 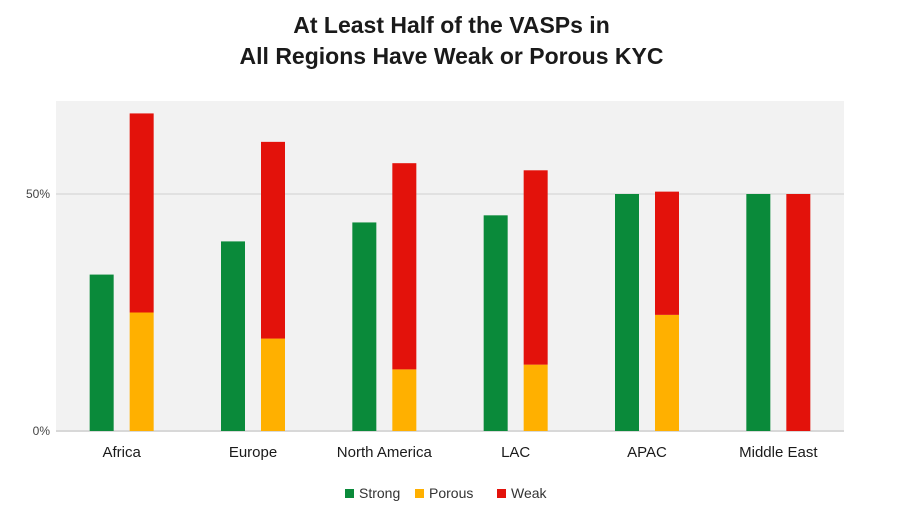 I want to click on x-tick-label-north-america: North America, so click(x=385, y=452).